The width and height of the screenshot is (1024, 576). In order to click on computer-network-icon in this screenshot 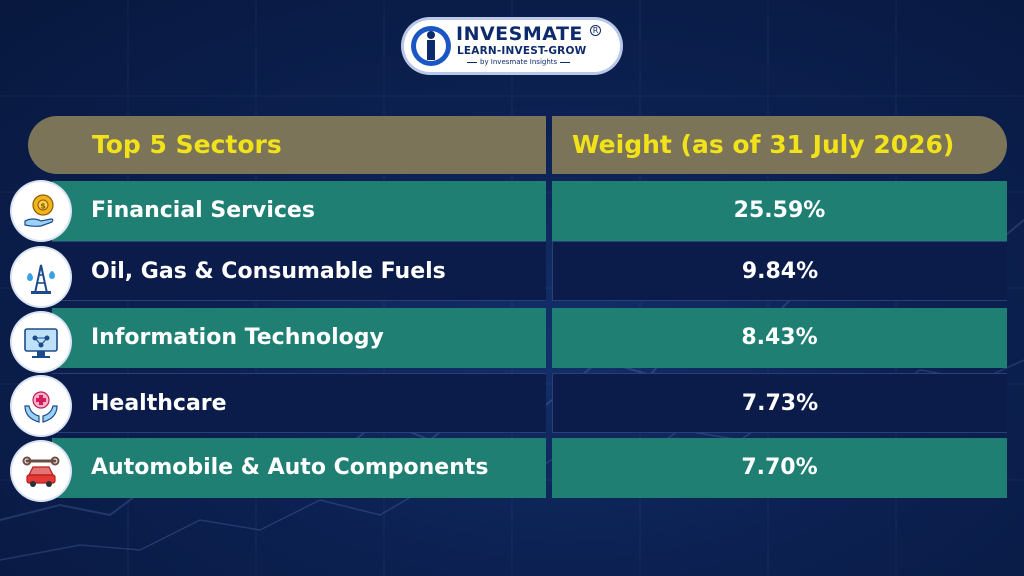, I will do `click(41, 343)`.